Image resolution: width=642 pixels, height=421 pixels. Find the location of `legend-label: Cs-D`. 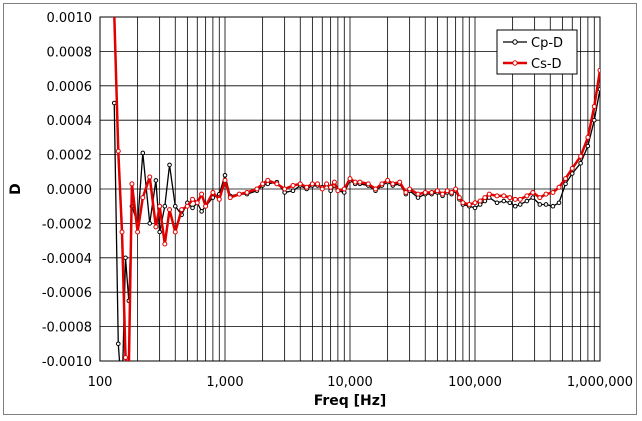

legend-label: Cs-D is located at coordinates (546, 64).